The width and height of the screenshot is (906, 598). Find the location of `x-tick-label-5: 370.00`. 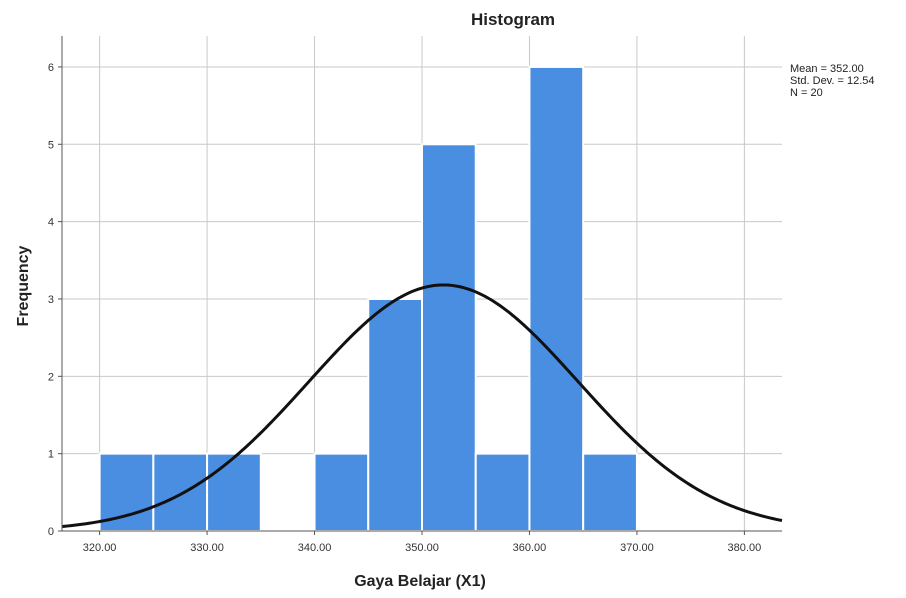

x-tick-label-5: 370.00 is located at coordinates (637, 548).